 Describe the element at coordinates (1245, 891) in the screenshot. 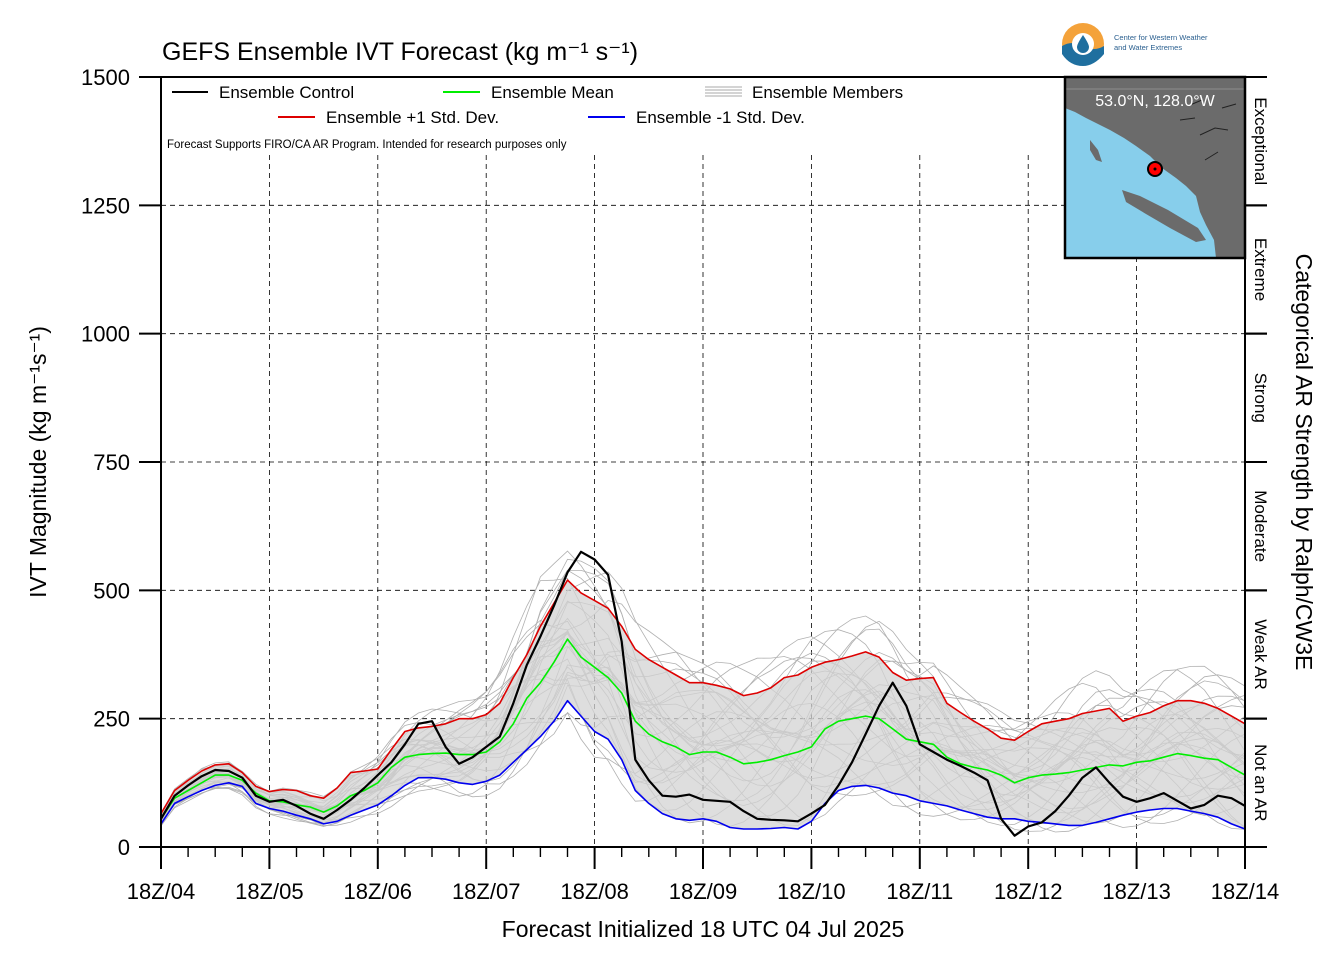

I see `x-tick-label: 18Z/14` at that location.